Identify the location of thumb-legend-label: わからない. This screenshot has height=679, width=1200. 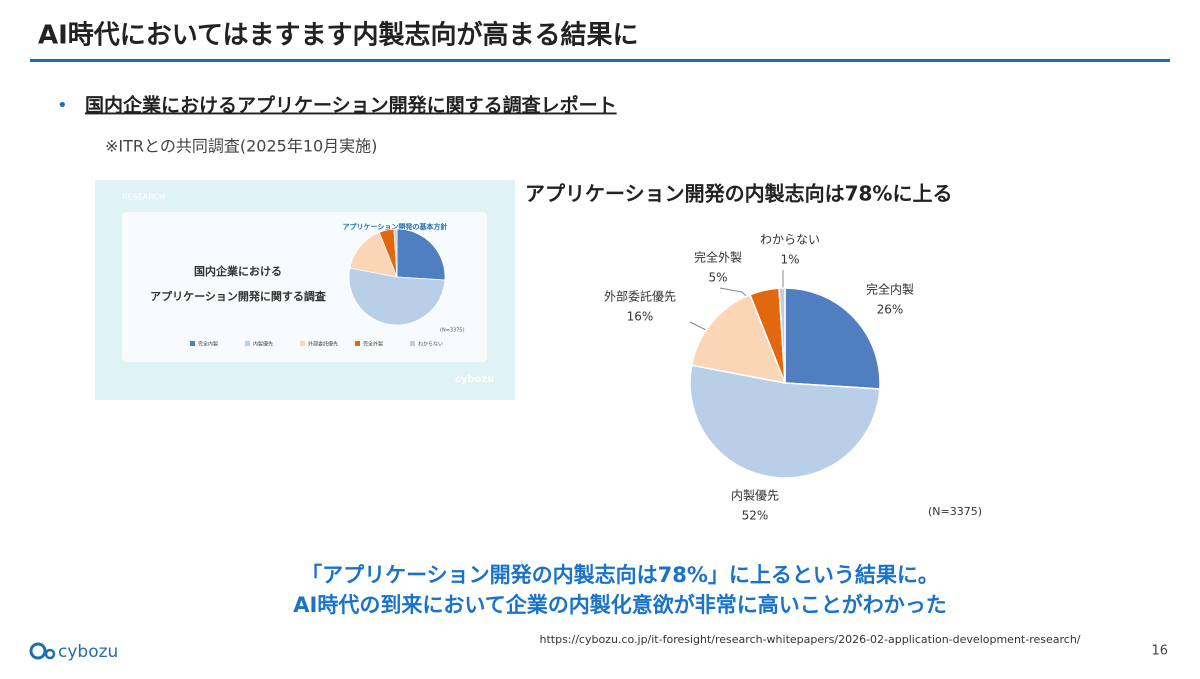
(430, 344).